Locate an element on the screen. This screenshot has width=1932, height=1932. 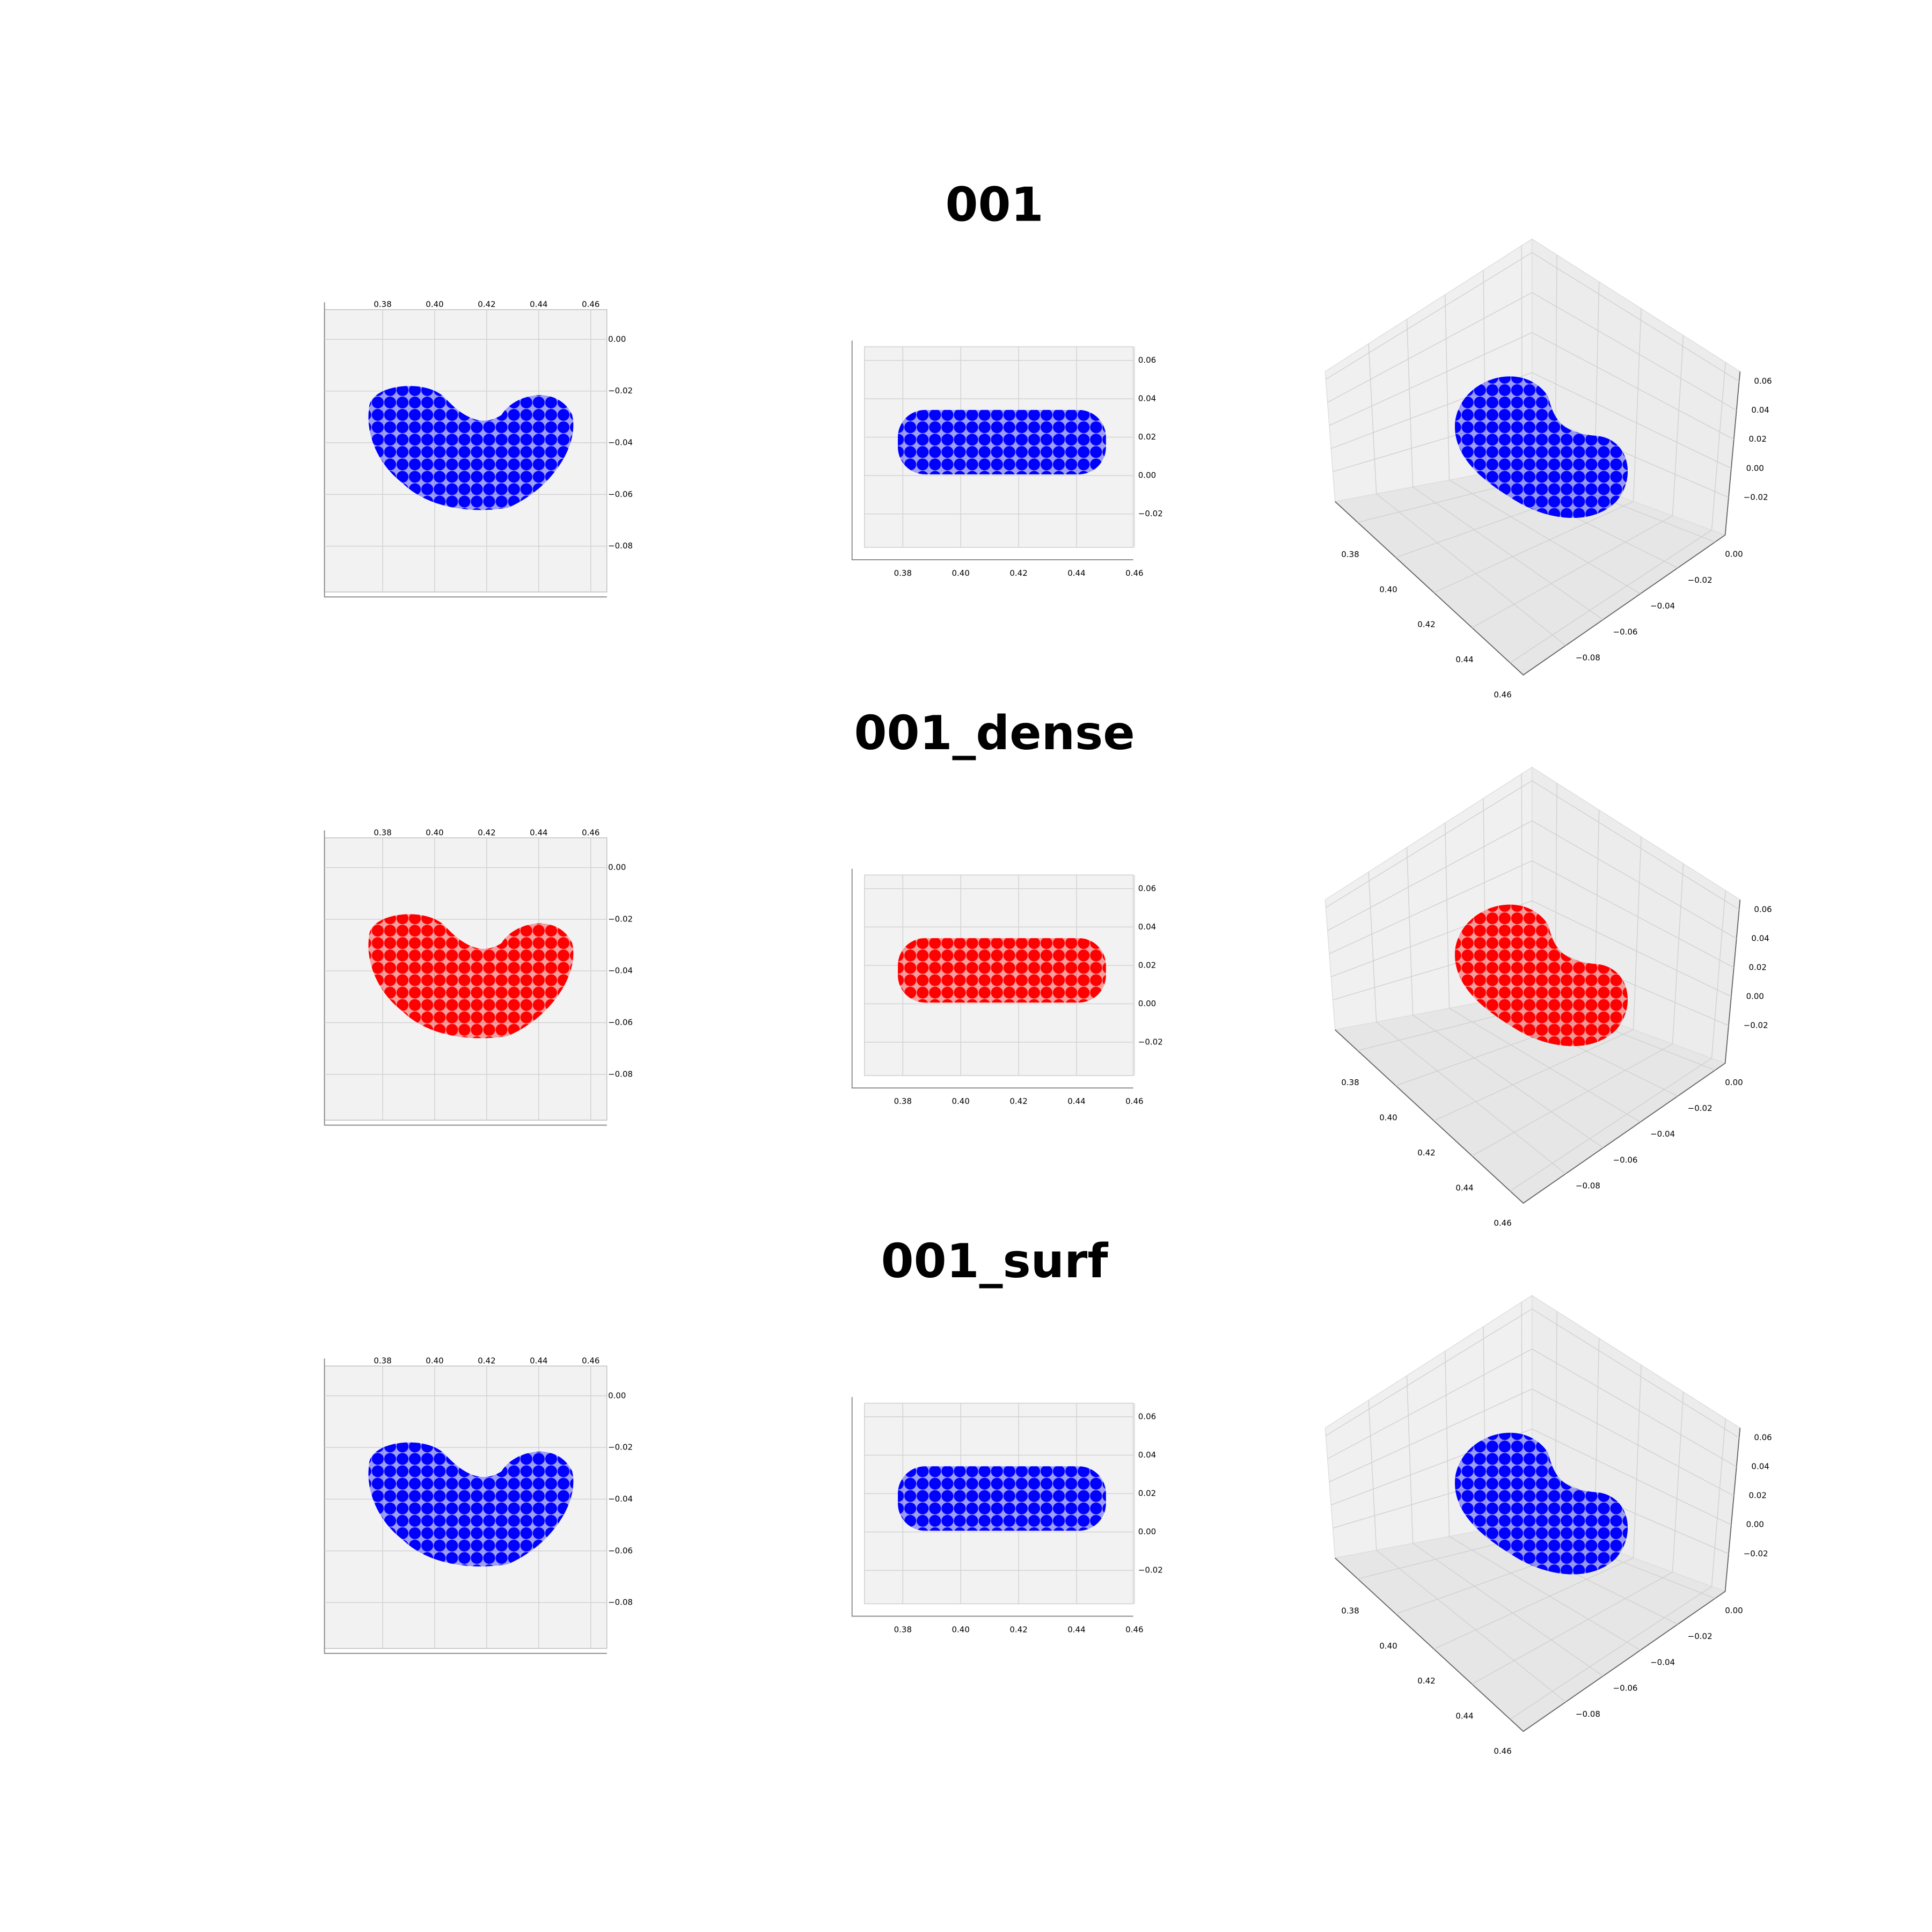
row-title: 001 is located at coordinates (995, 205).